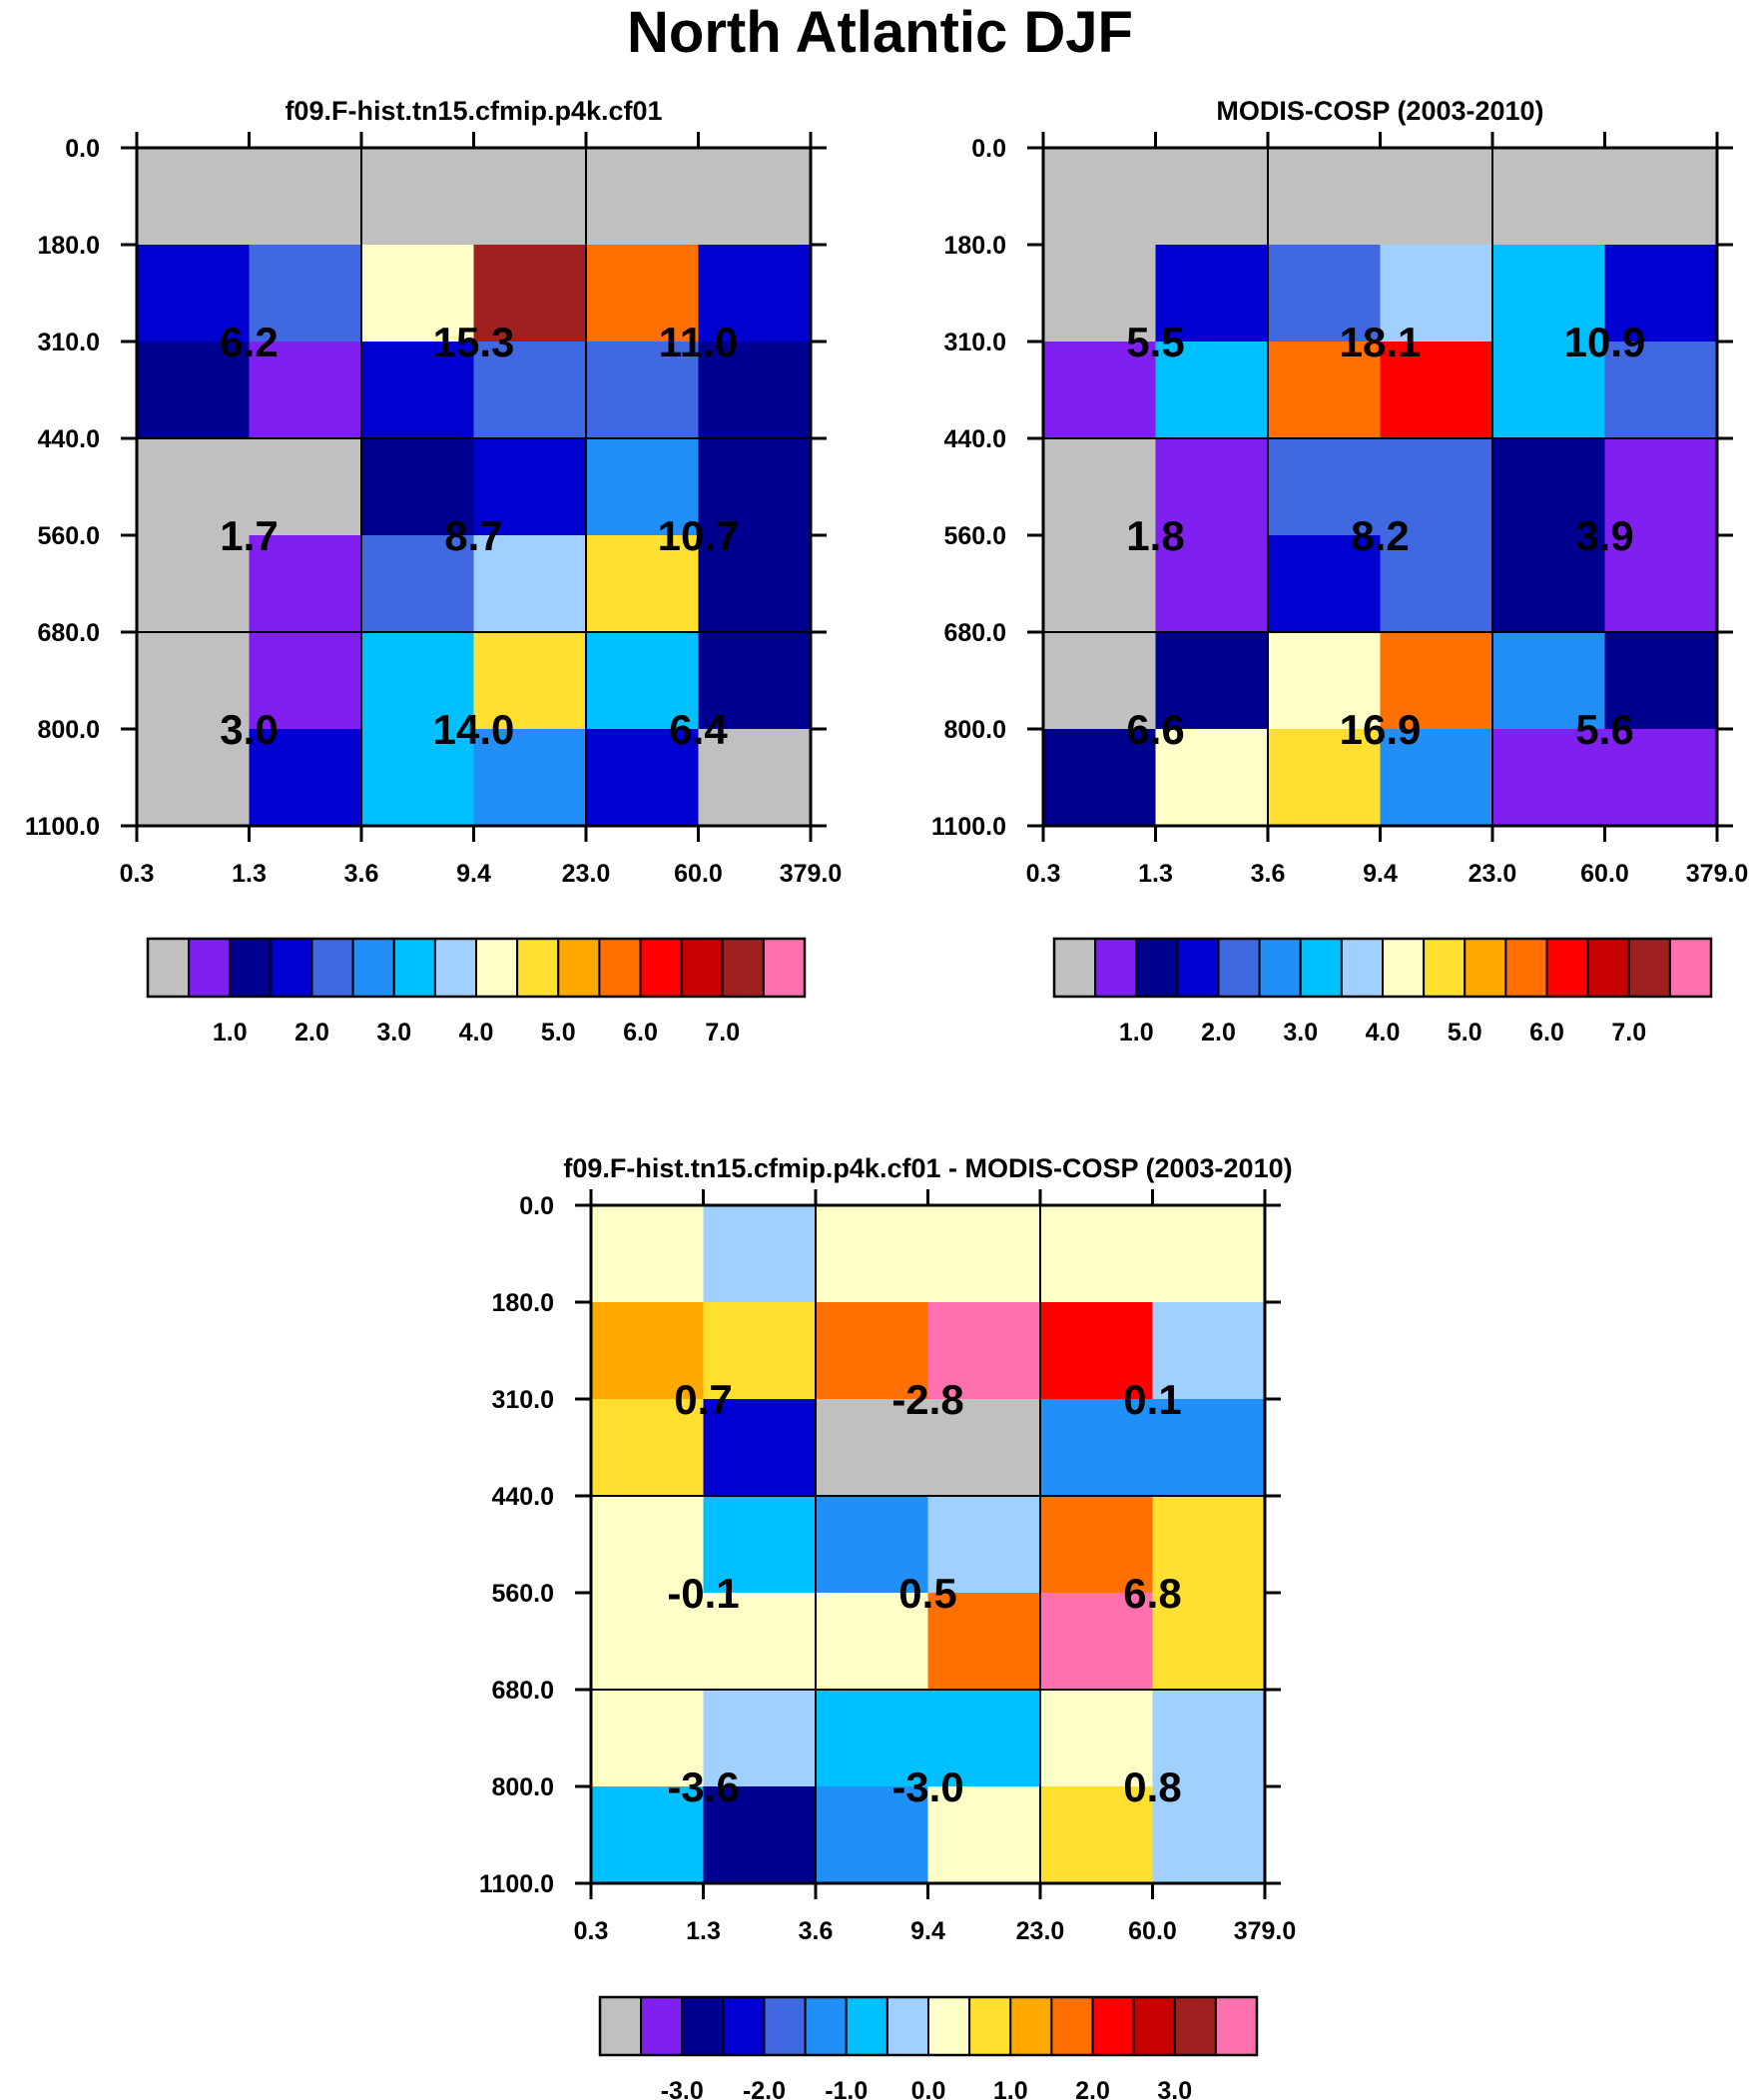 This screenshot has height=2100, width=1760. What do you see at coordinates (1152, 1786) in the screenshot?
I see `block-value-label: 0.8` at bounding box center [1152, 1786].